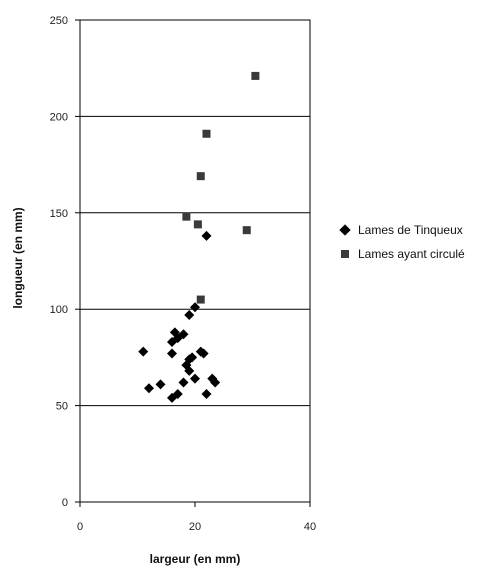  Describe the element at coordinates (410, 230) in the screenshot. I see `legend-label-tinqueux: Lames de Tinqueux` at that location.